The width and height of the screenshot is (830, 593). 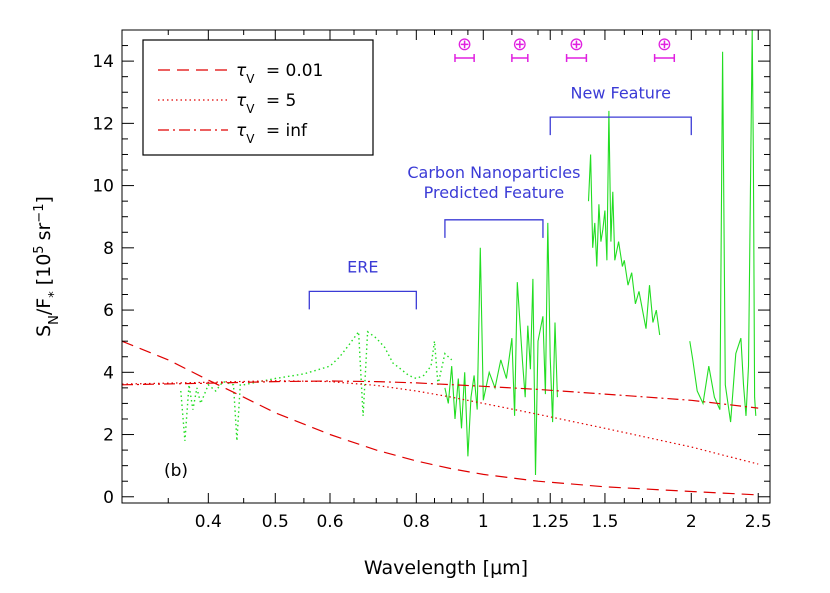 I want to click on y-tick-label: 12, so click(x=103, y=124).